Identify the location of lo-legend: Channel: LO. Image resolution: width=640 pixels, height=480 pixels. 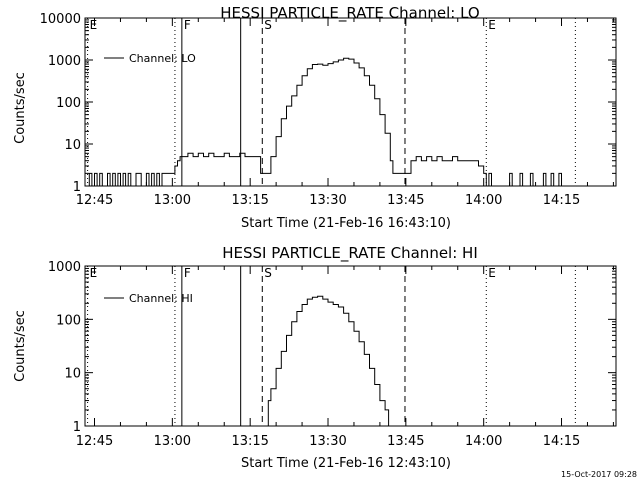
(150, 58).